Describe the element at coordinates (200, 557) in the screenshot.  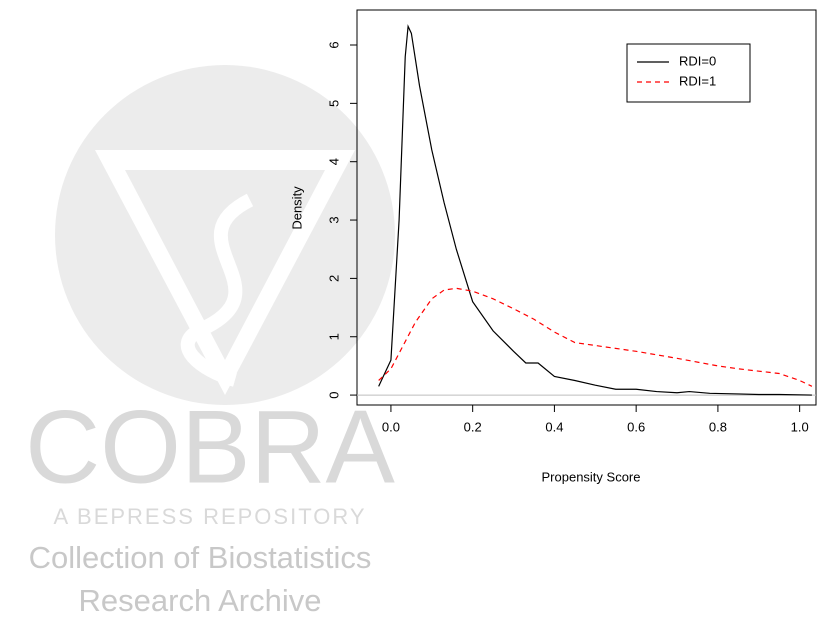
I see `watermark-line: Collection of Biostatistics` at that location.